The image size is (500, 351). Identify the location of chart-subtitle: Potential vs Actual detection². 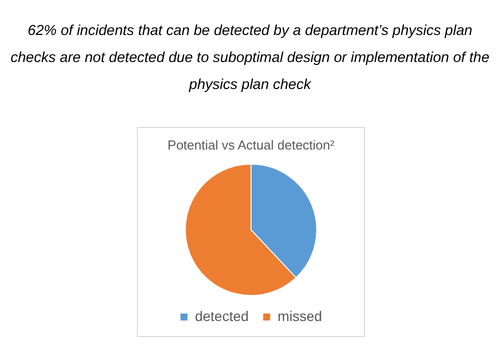
(252, 144).